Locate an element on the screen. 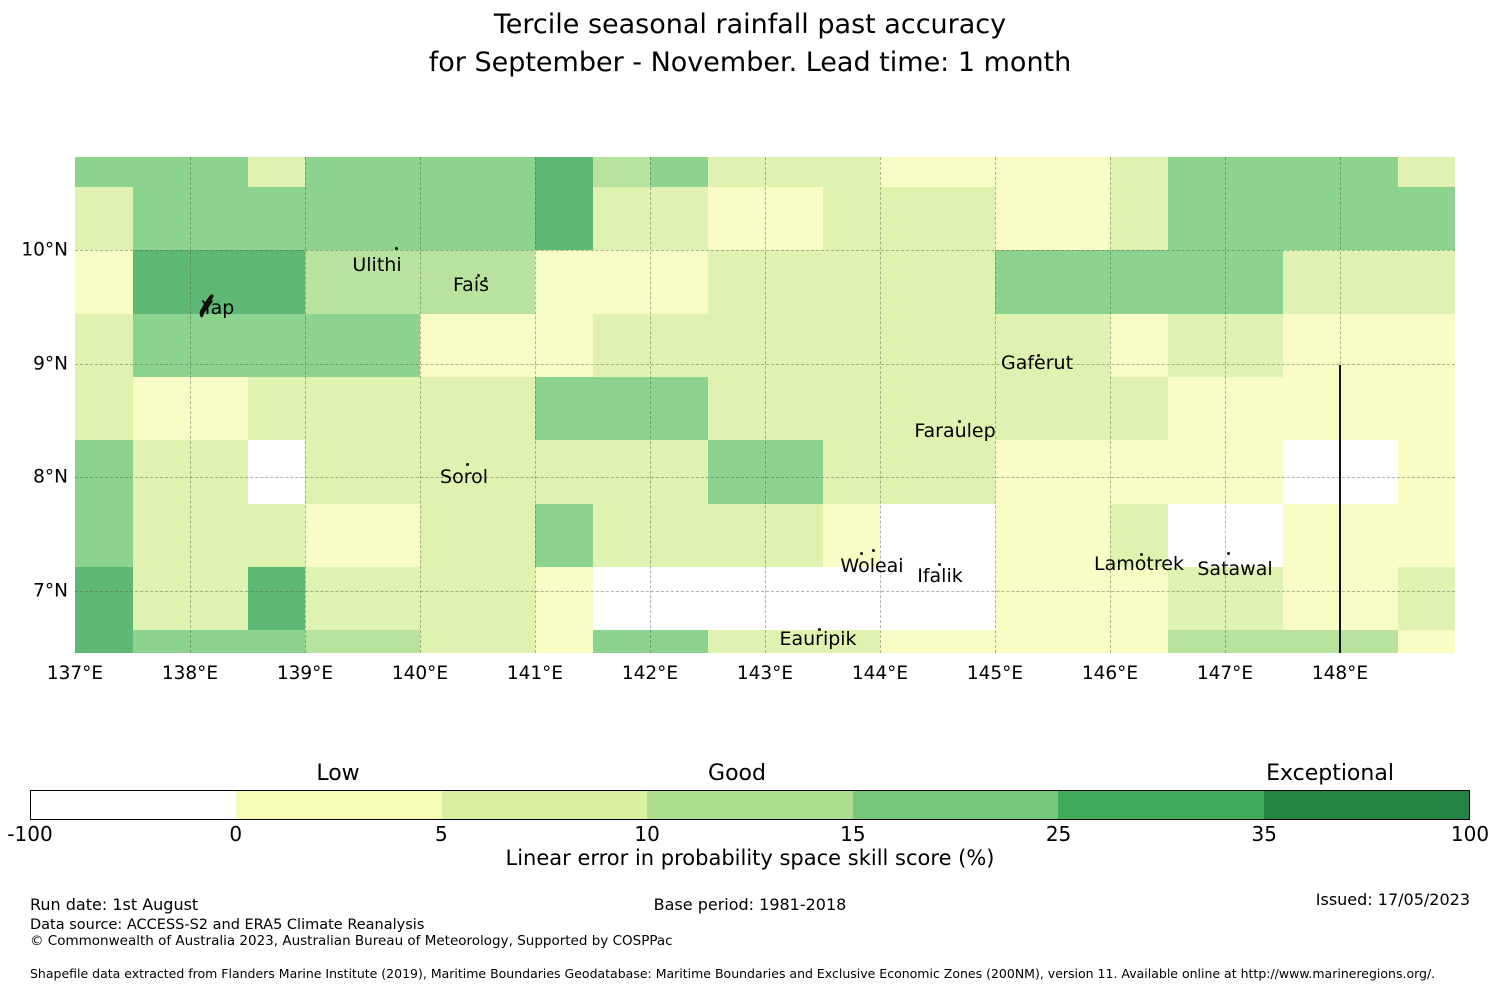  island-label-satawal: Satawal is located at coordinates (1235, 569).